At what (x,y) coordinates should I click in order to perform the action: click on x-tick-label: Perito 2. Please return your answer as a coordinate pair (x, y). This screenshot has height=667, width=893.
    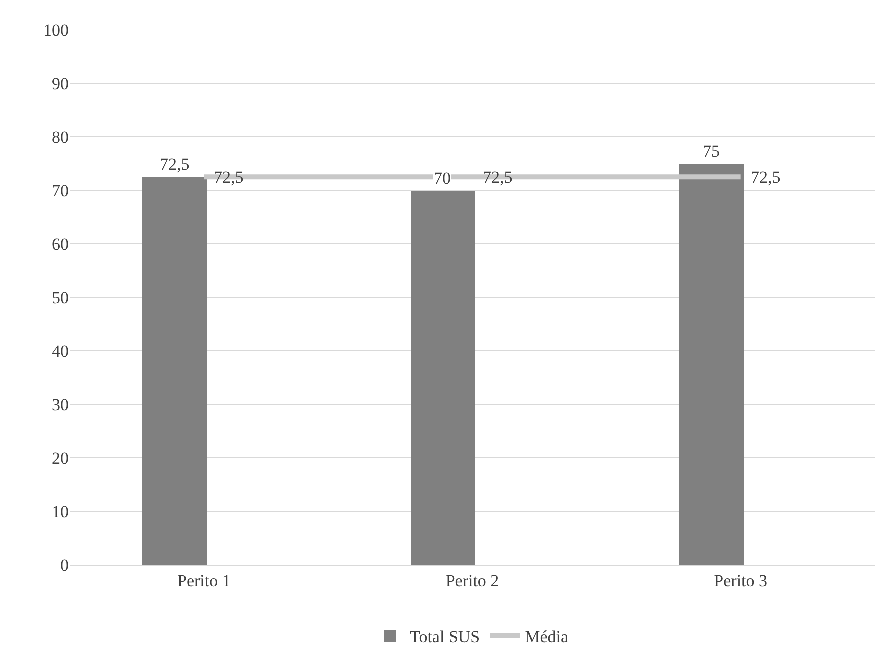
    Looking at the image, I should click on (473, 580).